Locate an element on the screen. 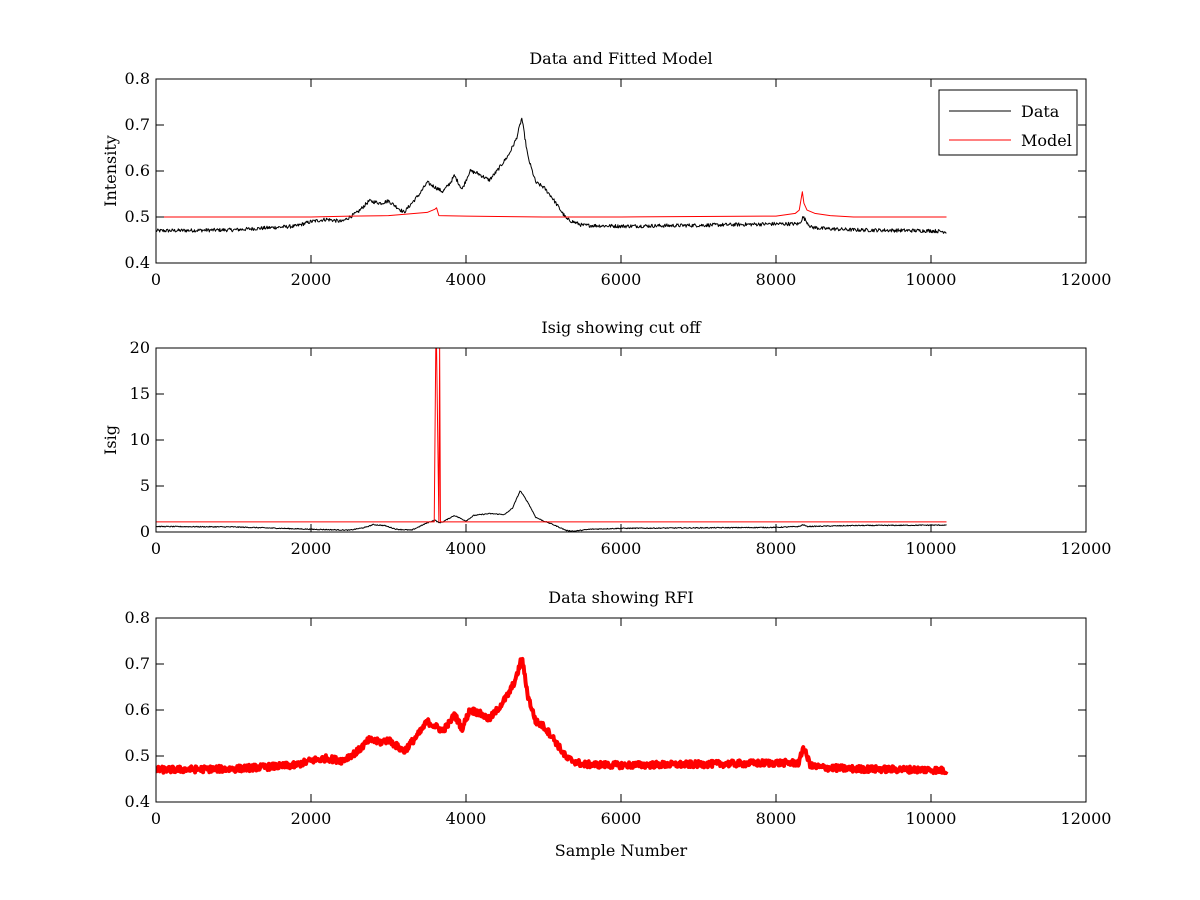 This screenshot has width=1200, height=900. chart-title: Data and Fitted Model is located at coordinates (620, 58).